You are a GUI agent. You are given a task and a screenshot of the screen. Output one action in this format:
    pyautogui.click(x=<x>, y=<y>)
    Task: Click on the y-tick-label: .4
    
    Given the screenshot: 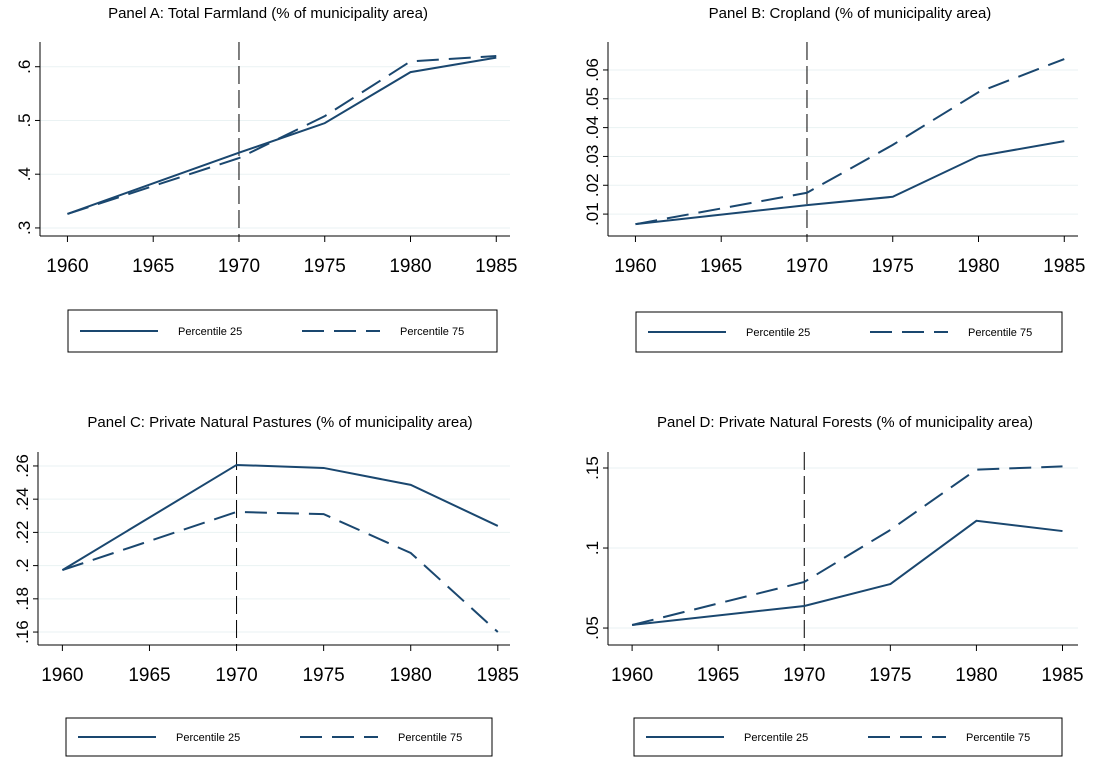 What is the action you would take?
    pyautogui.click(x=24, y=174)
    